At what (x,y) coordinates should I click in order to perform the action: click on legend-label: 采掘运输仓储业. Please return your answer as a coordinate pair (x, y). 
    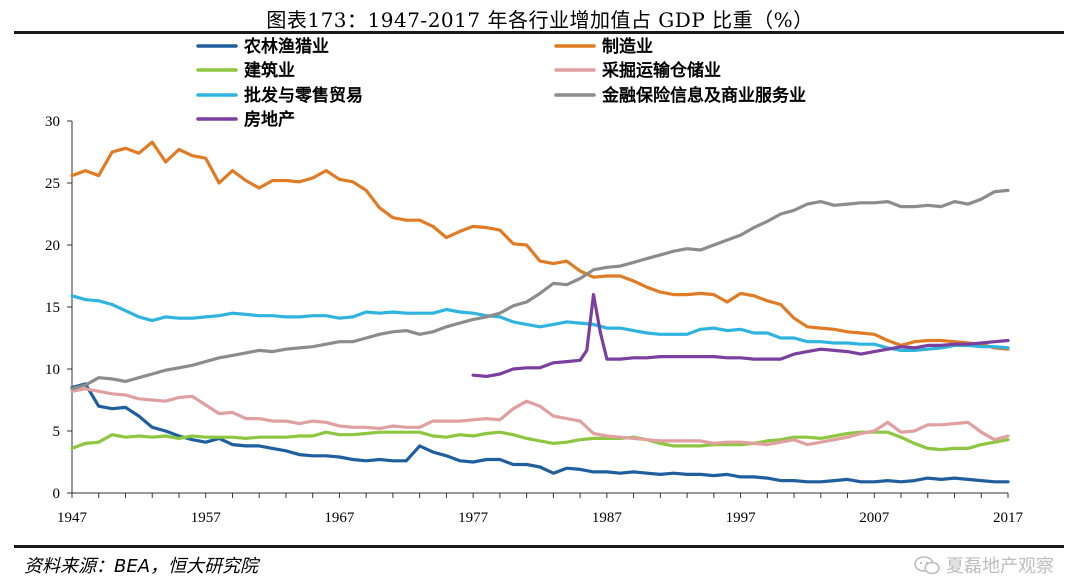
    Looking at the image, I should click on (661, 70).